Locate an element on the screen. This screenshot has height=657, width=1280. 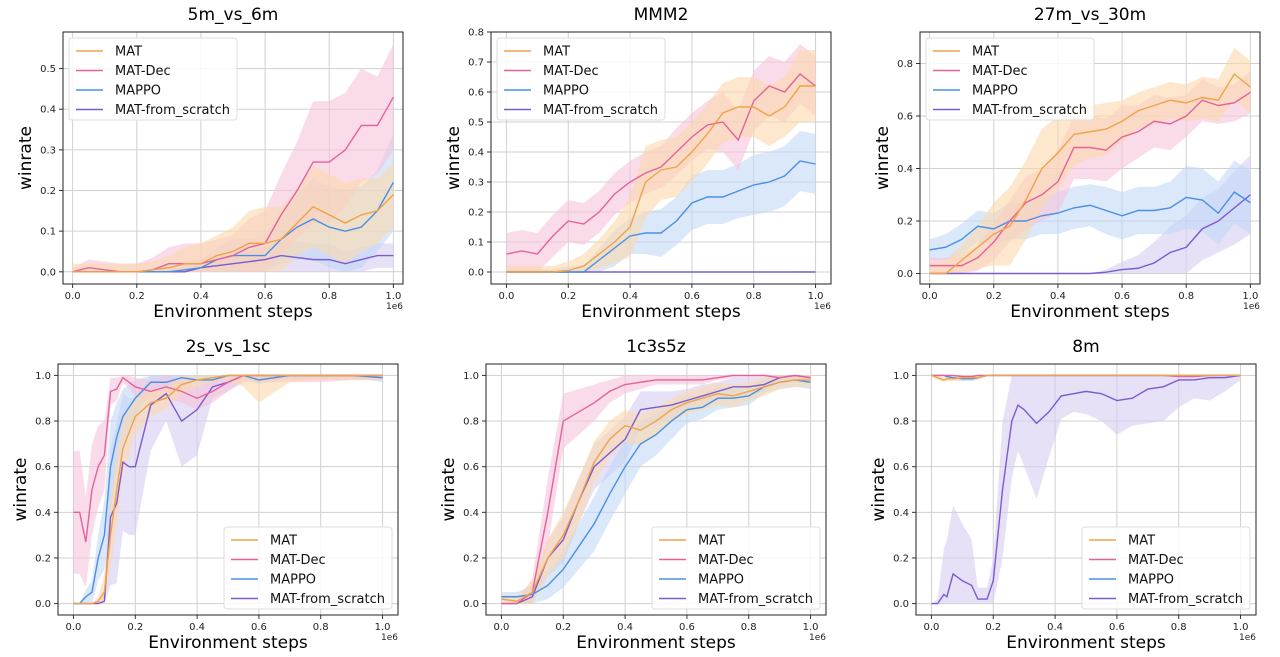
line-mat-dec is located at coordinates (656, 489).